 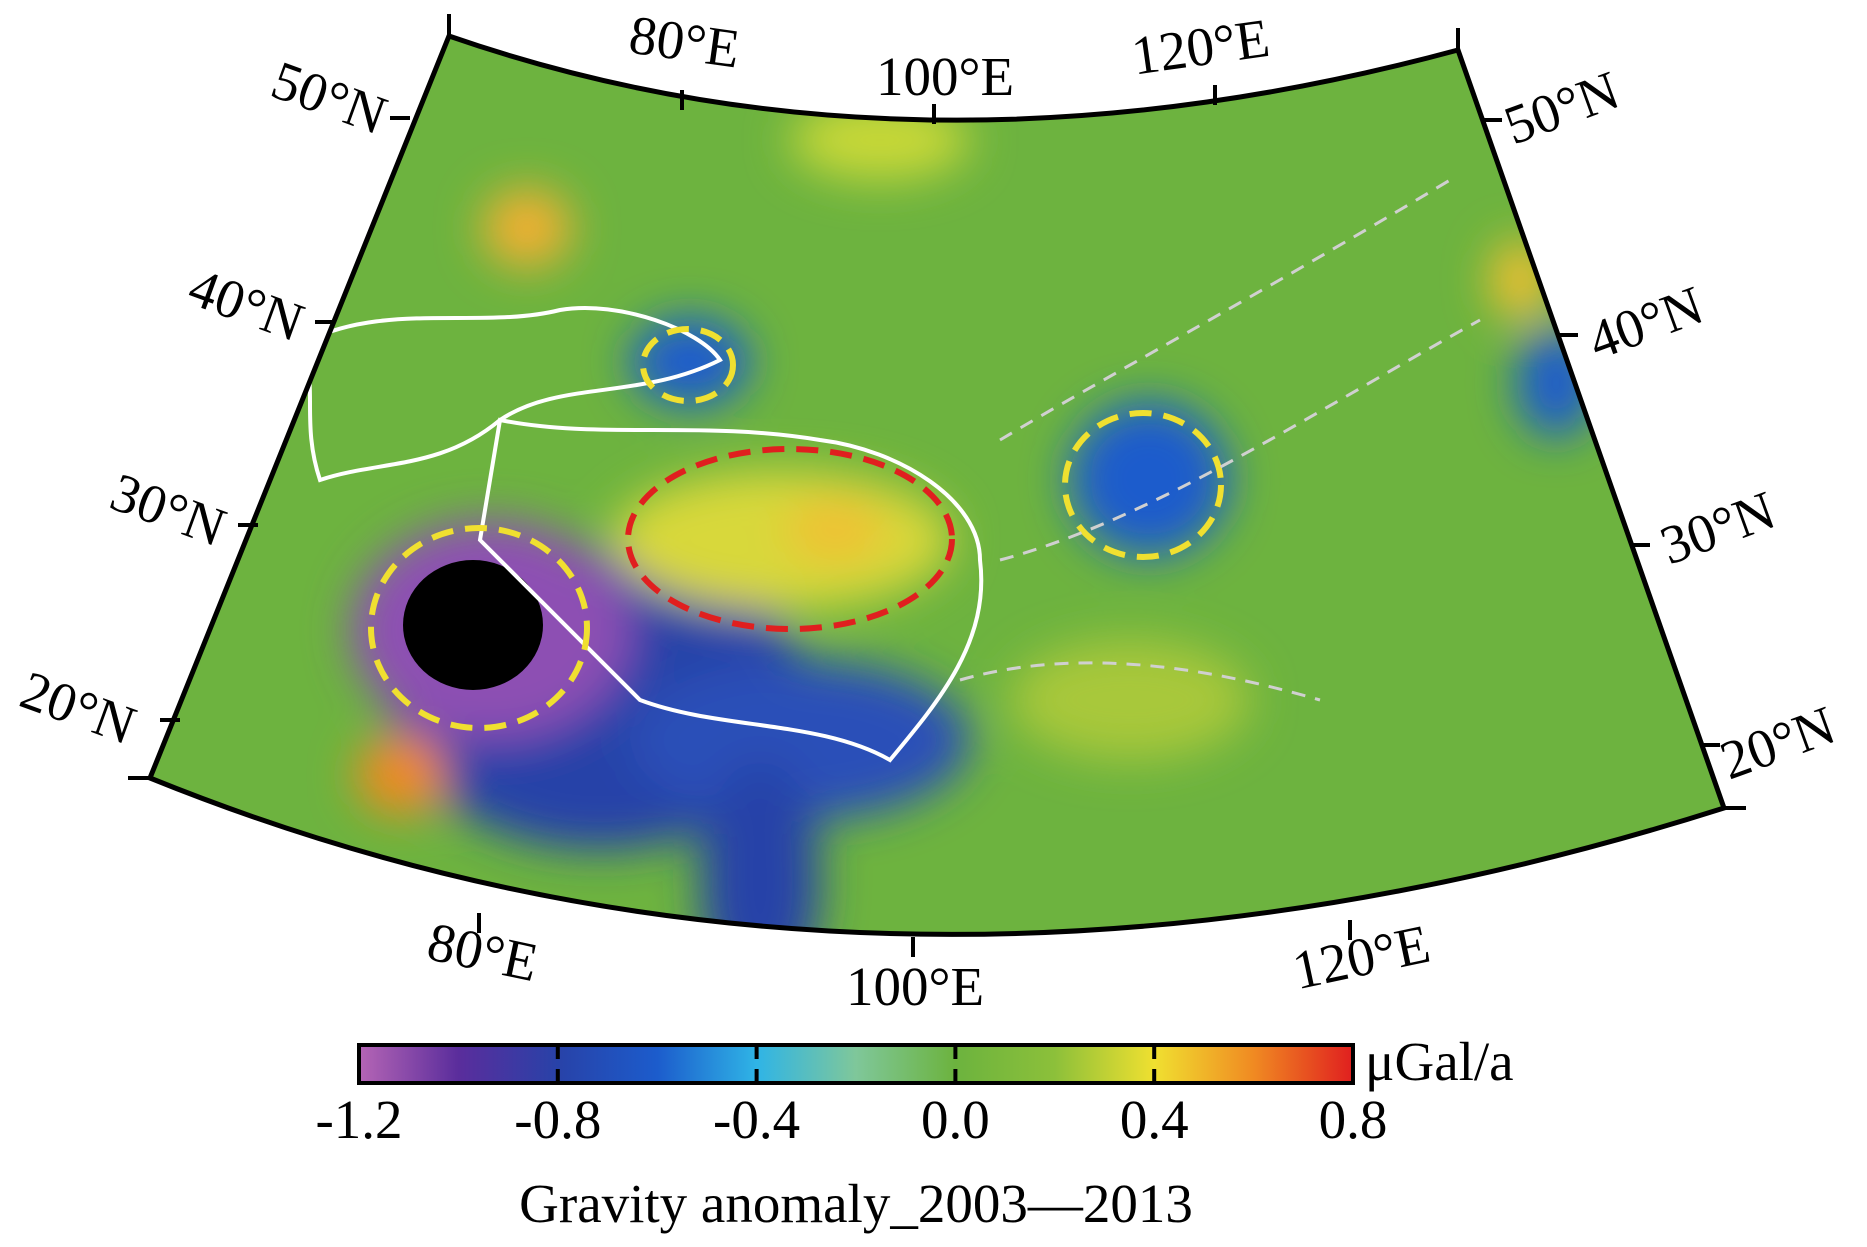 I want to click on colorbar-title: Gravity anomaly_2003—2013, so click(x=856, y=1203).